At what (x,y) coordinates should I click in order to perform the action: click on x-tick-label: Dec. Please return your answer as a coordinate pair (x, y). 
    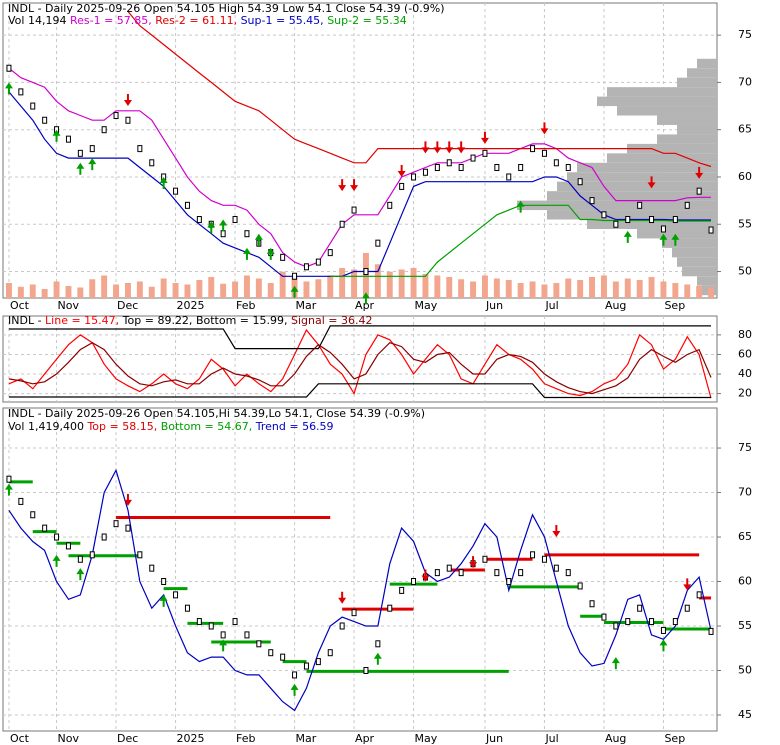
    Looking at the image, I should click on (127, 738).